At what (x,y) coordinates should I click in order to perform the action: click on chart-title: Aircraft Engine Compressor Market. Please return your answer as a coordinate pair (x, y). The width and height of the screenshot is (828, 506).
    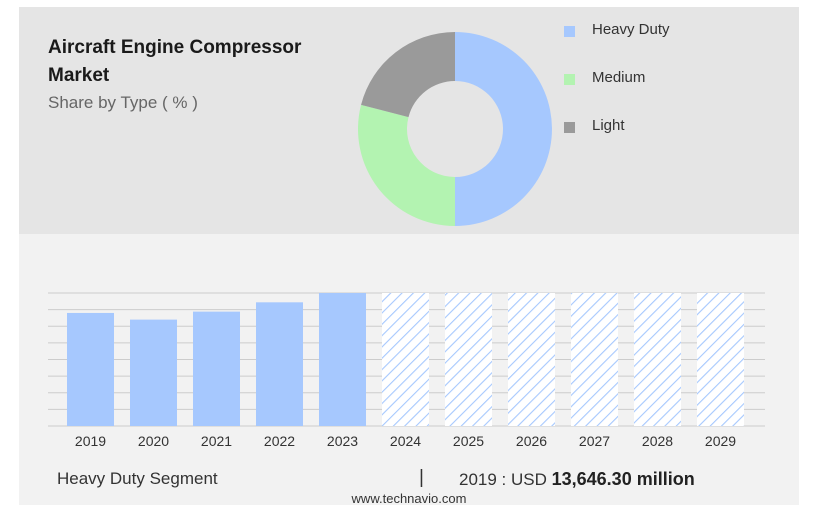
    Looking at the image, I should click on (175, 61).